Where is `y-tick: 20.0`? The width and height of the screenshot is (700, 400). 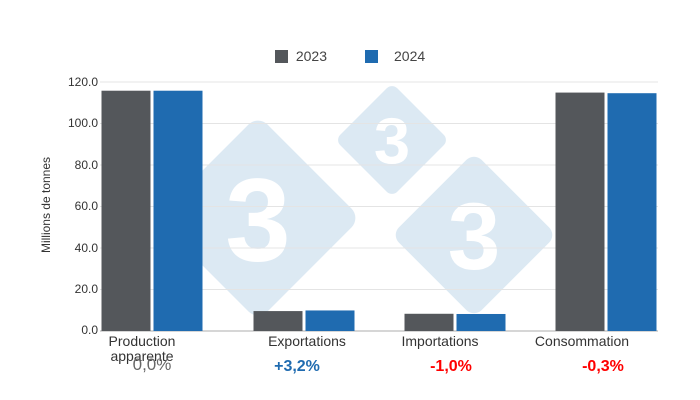
y-tick: 20.0 is located at coordinates (86, 289).